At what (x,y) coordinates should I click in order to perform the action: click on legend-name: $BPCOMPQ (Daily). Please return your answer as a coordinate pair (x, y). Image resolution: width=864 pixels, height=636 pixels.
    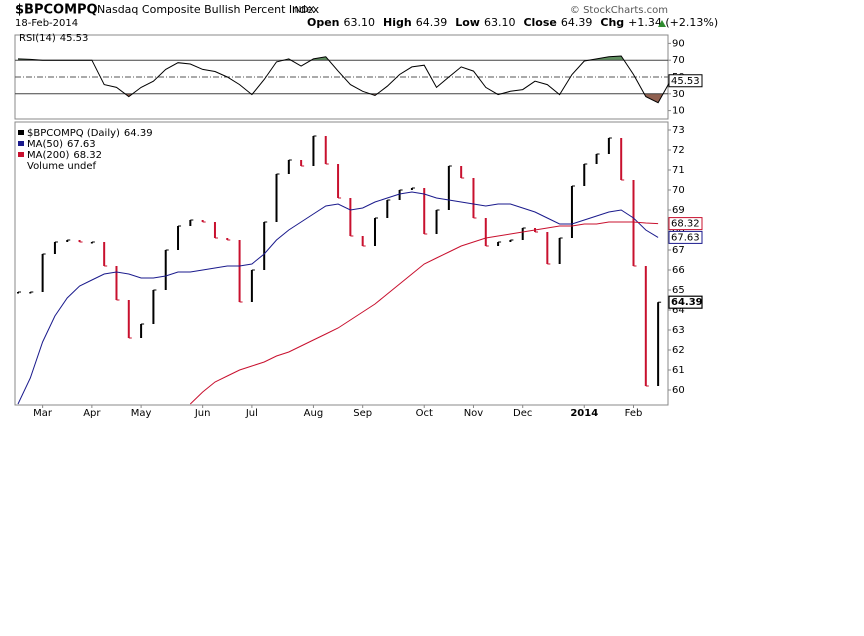
    Looking at the image, I should click on (73, 133).